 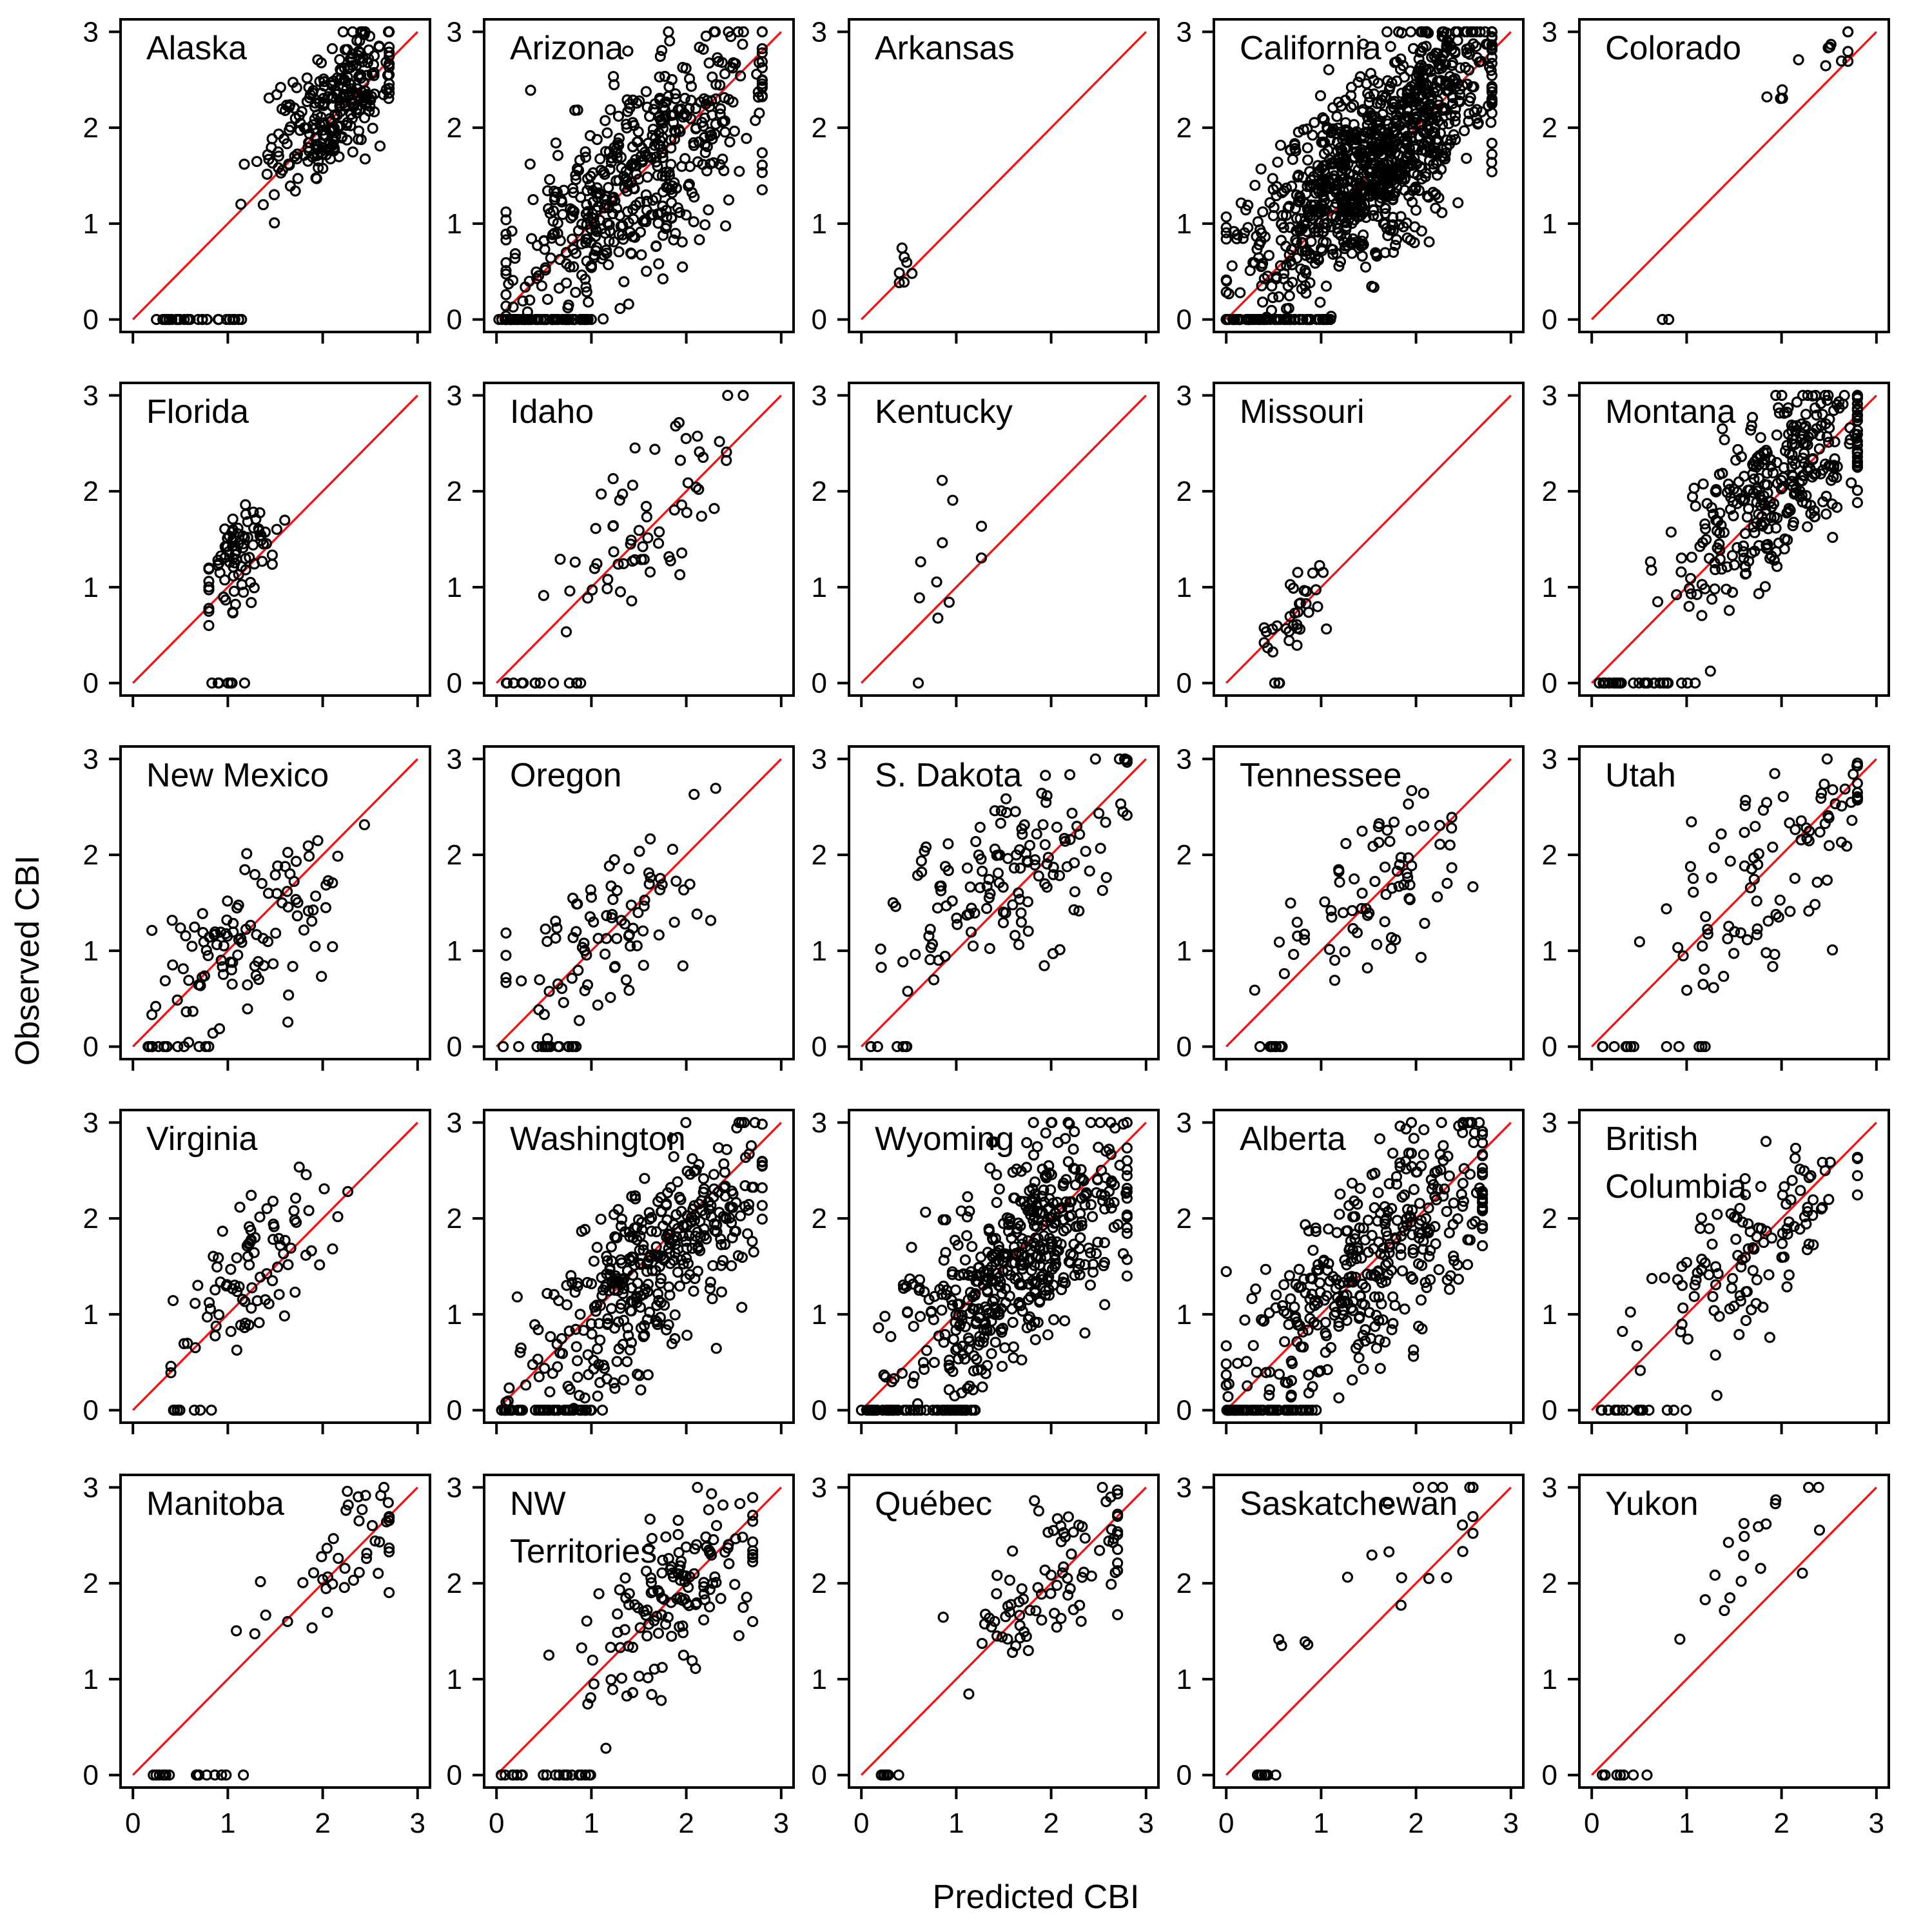 I want to click on y-tick-label: 0, so click(x=455, y=1411).